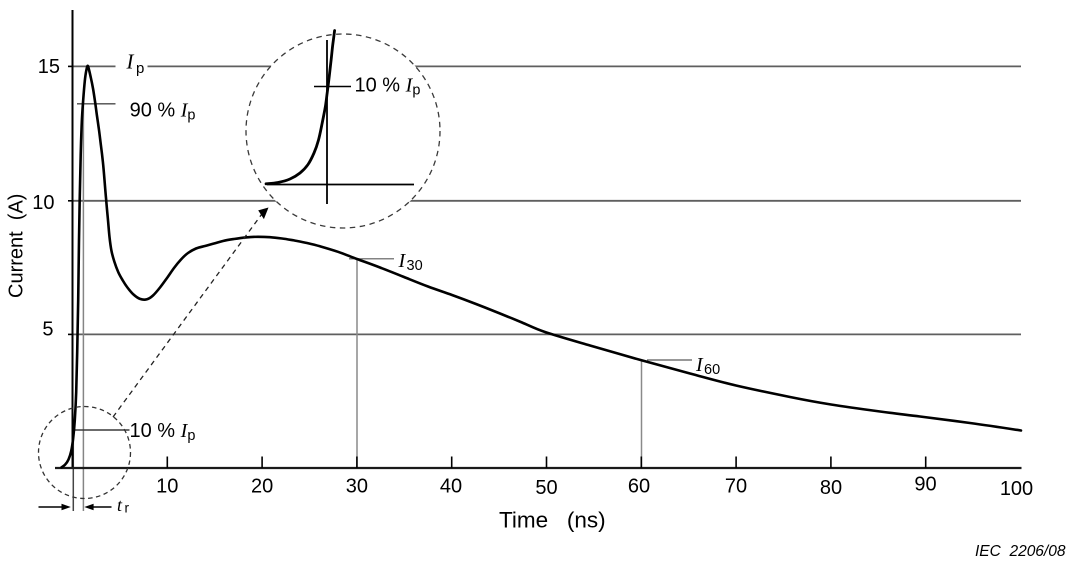 The width and height of the screenshot is (1075, 562). Describe the element at coordinates (451, 487) in the screenshot. I see `svg-text: 40` at that location.